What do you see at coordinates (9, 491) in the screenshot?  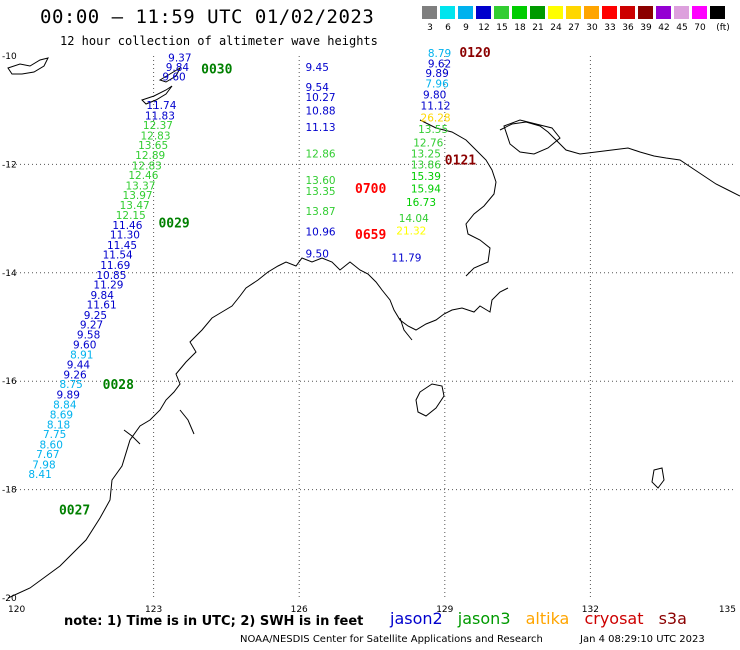 I see `y-tick-label: -18` at bounding box center [9, 491].